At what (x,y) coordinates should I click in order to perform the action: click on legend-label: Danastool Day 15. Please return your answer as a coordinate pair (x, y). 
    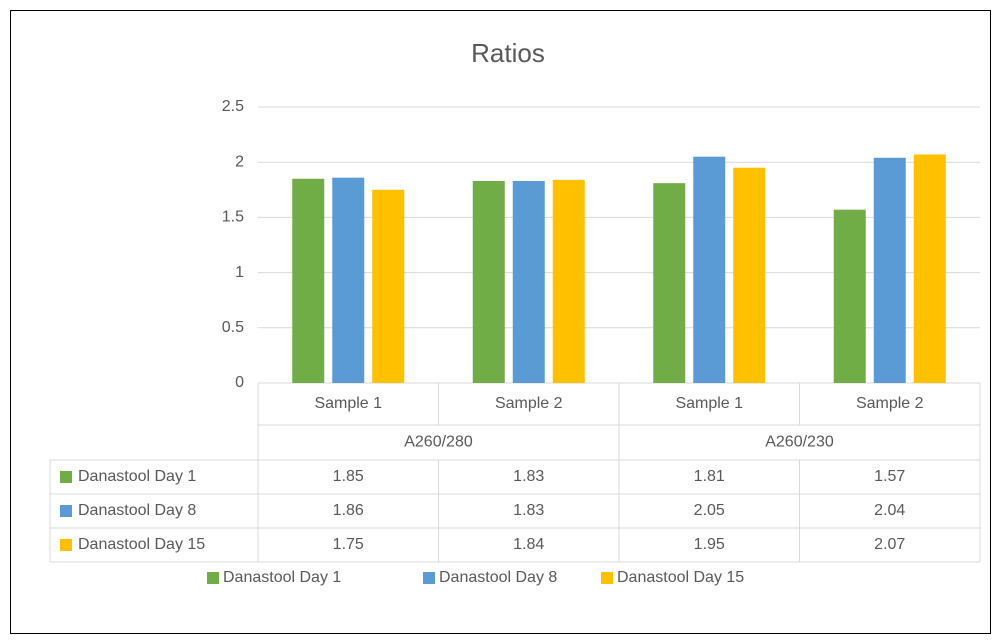
    Looking at the image, I should click on (680, 577).